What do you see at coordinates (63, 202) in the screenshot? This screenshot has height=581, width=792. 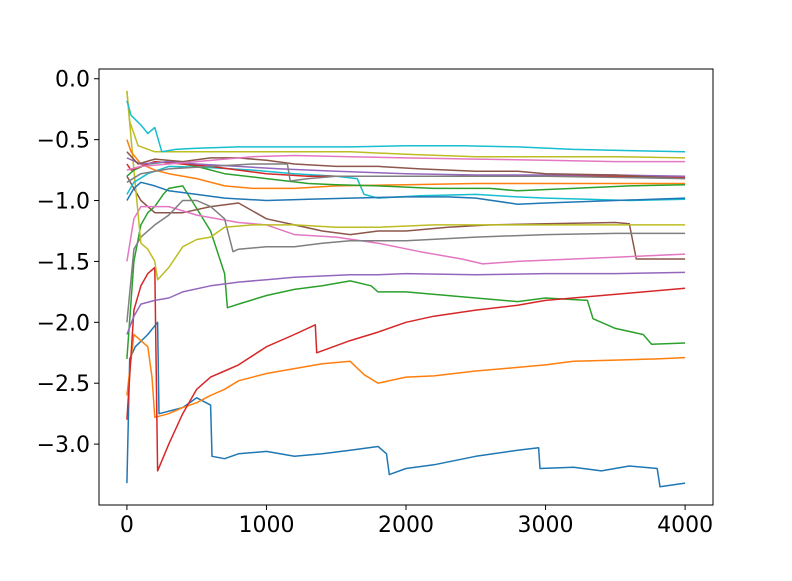 I see `y-tick-label: −1.0` at bounding box center [63, 202].